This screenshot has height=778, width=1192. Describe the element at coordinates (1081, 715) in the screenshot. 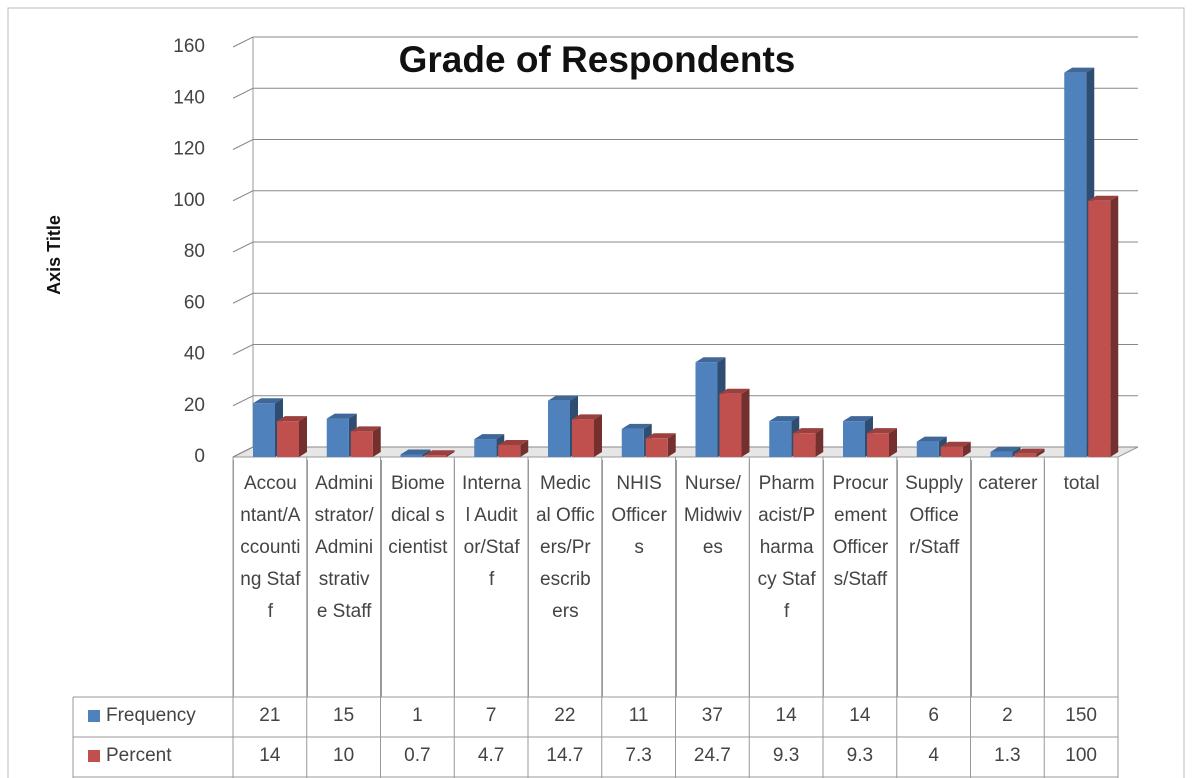

I see `table-value: 150` at that location.